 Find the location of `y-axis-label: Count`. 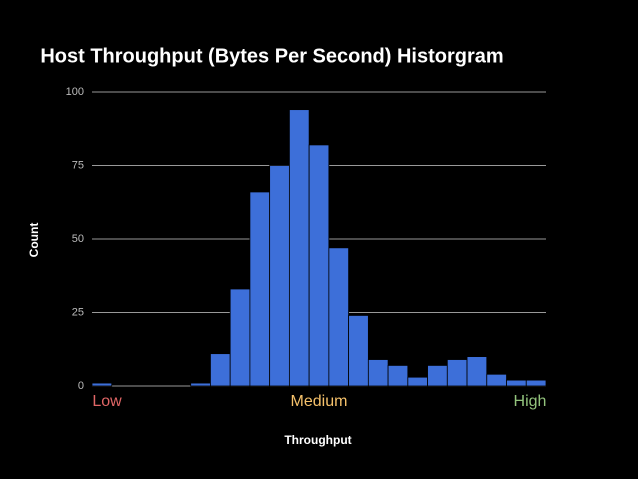

y-axis-label: Count is located at coordinates (34, 240).